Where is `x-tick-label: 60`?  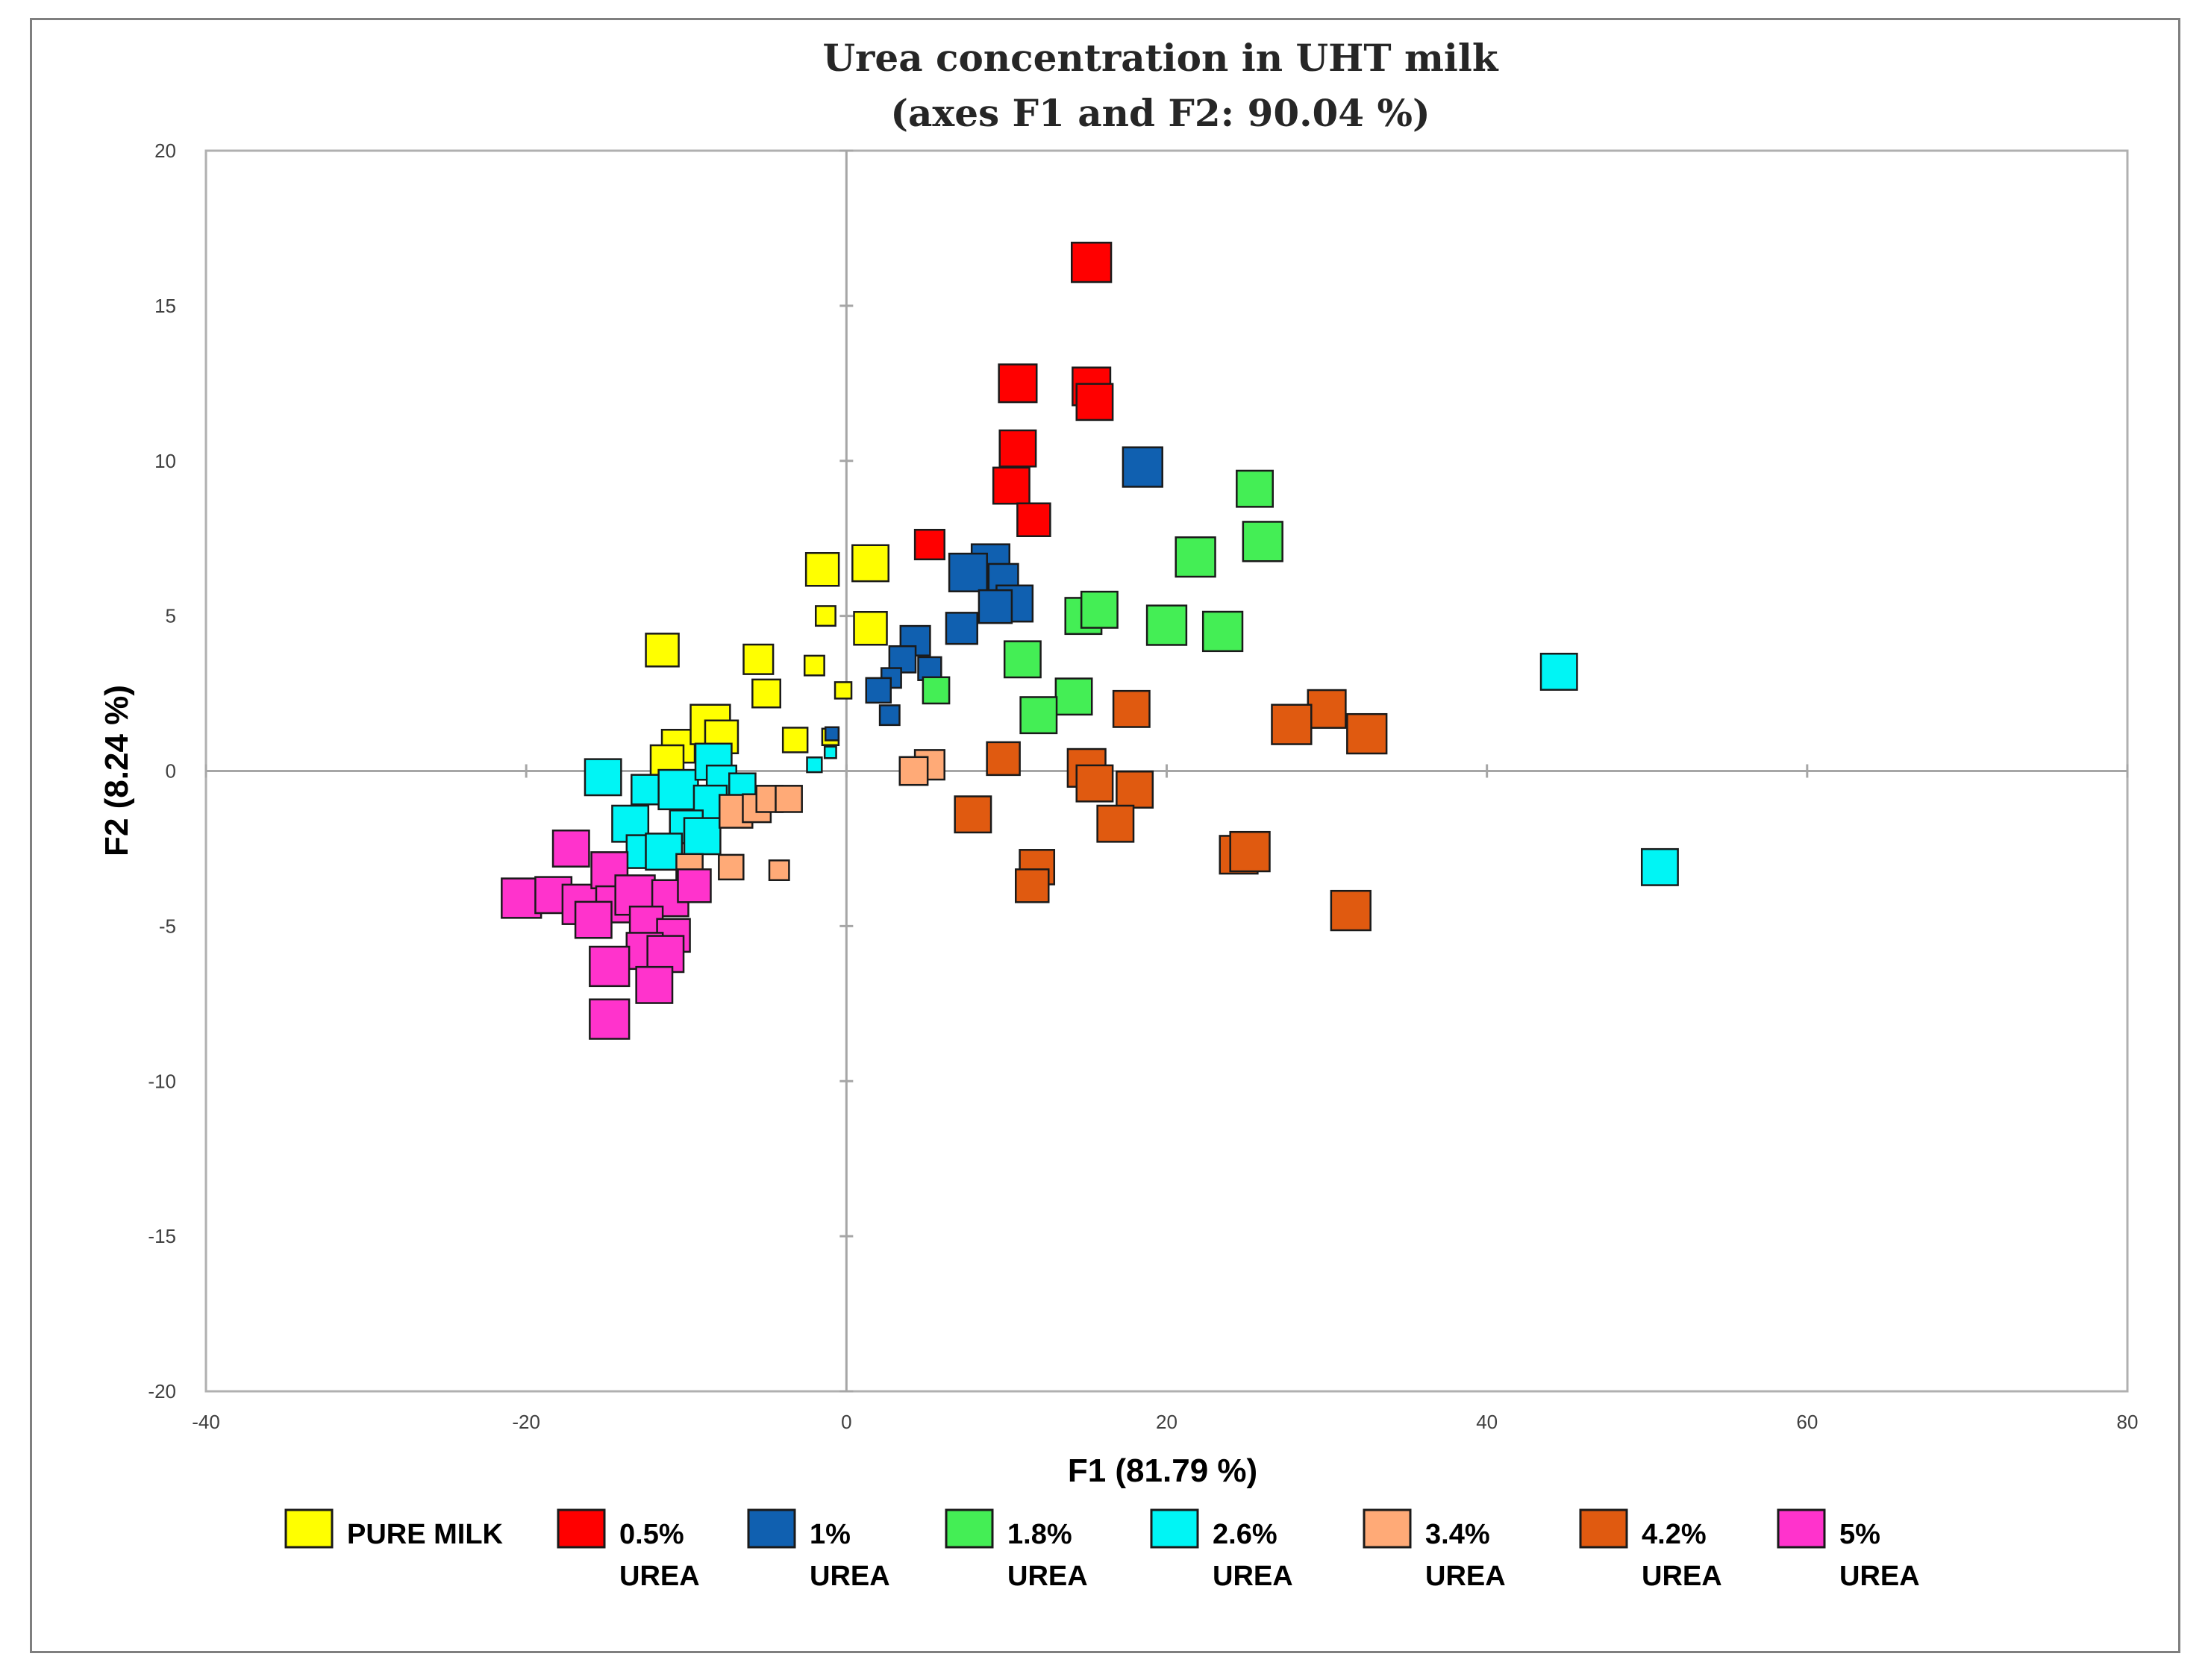
x-tick-label: 60 is located at coordinates (1807, 1422).